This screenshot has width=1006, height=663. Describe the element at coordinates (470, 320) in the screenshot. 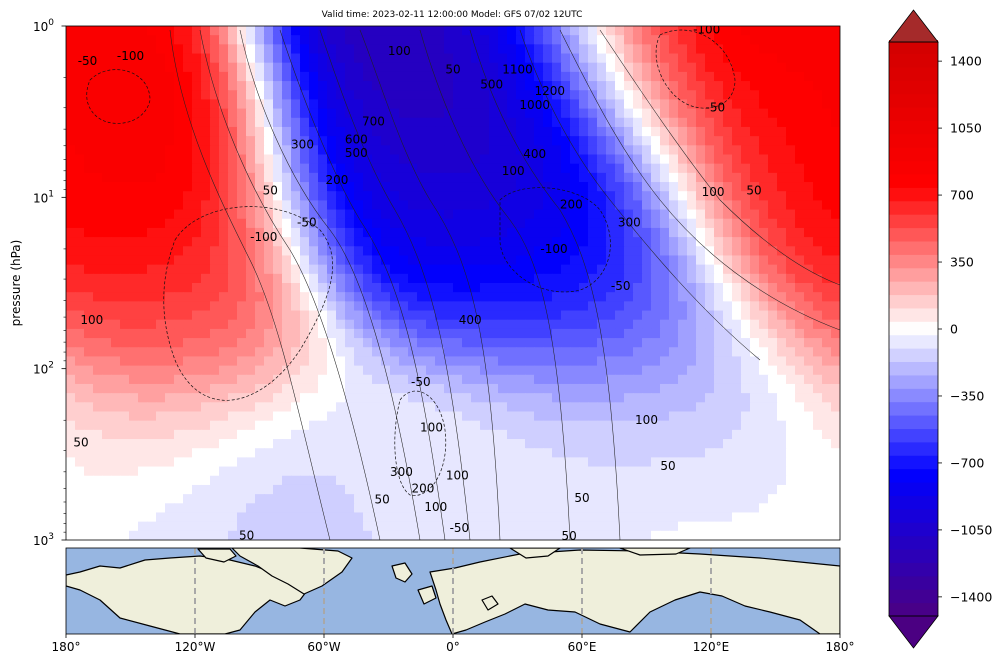

I see `contour-label: 400` at that location.